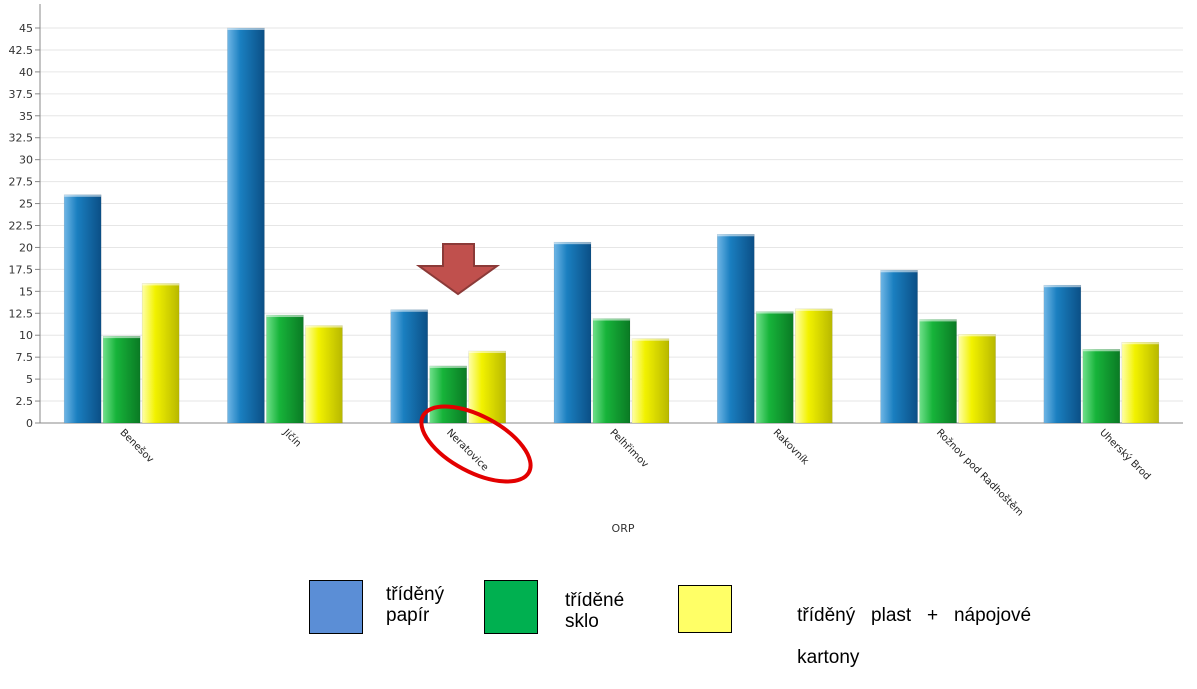 This screenshot has width=1197, height=689. Describe the element at coordinates (21, 138) in the screenshot. I see `y-tick-label: 32.5` at that location.